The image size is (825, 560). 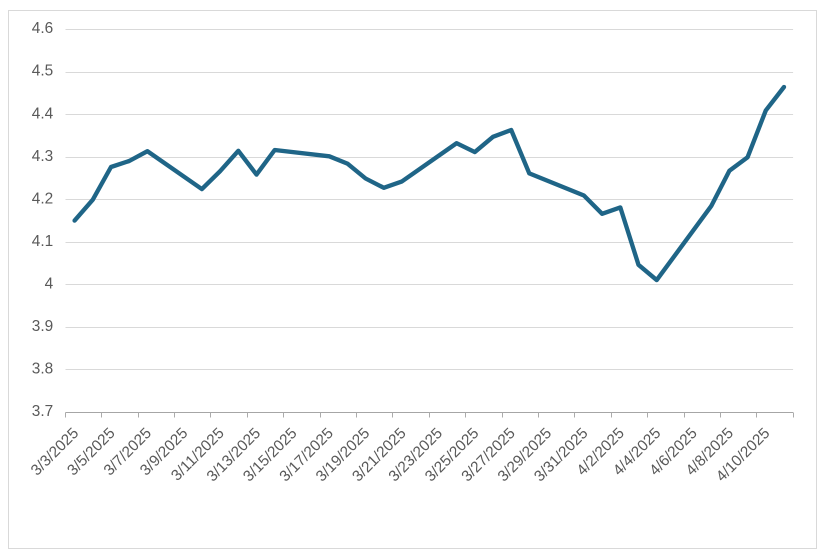 What do you see at coordinates (42, 28) in the screenshot?
I see `svg-text: 4.6` at bounding box center [42, 28].